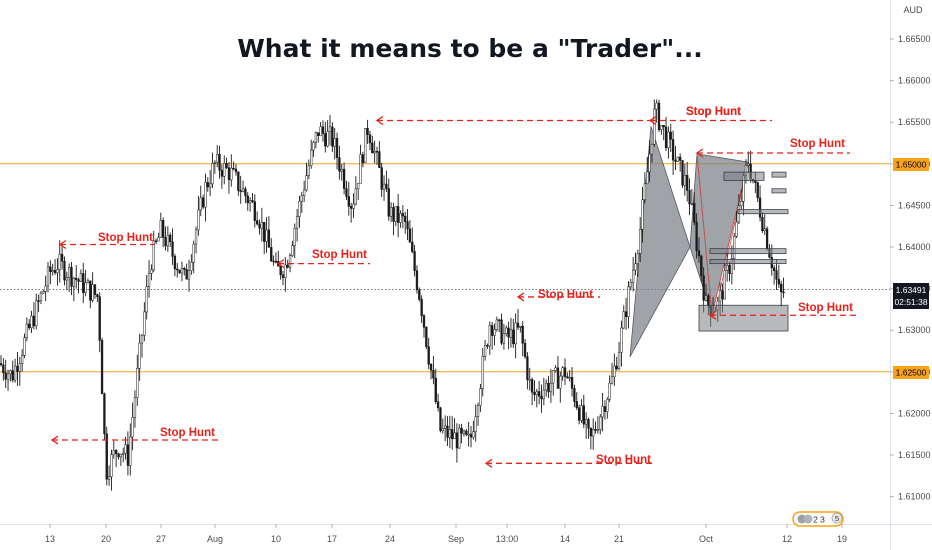 The height and width of the screenshot is (550, 932). Describe the element at coordinates (743, 318) in the screenshot. I see `demand-zone-box` at that location.